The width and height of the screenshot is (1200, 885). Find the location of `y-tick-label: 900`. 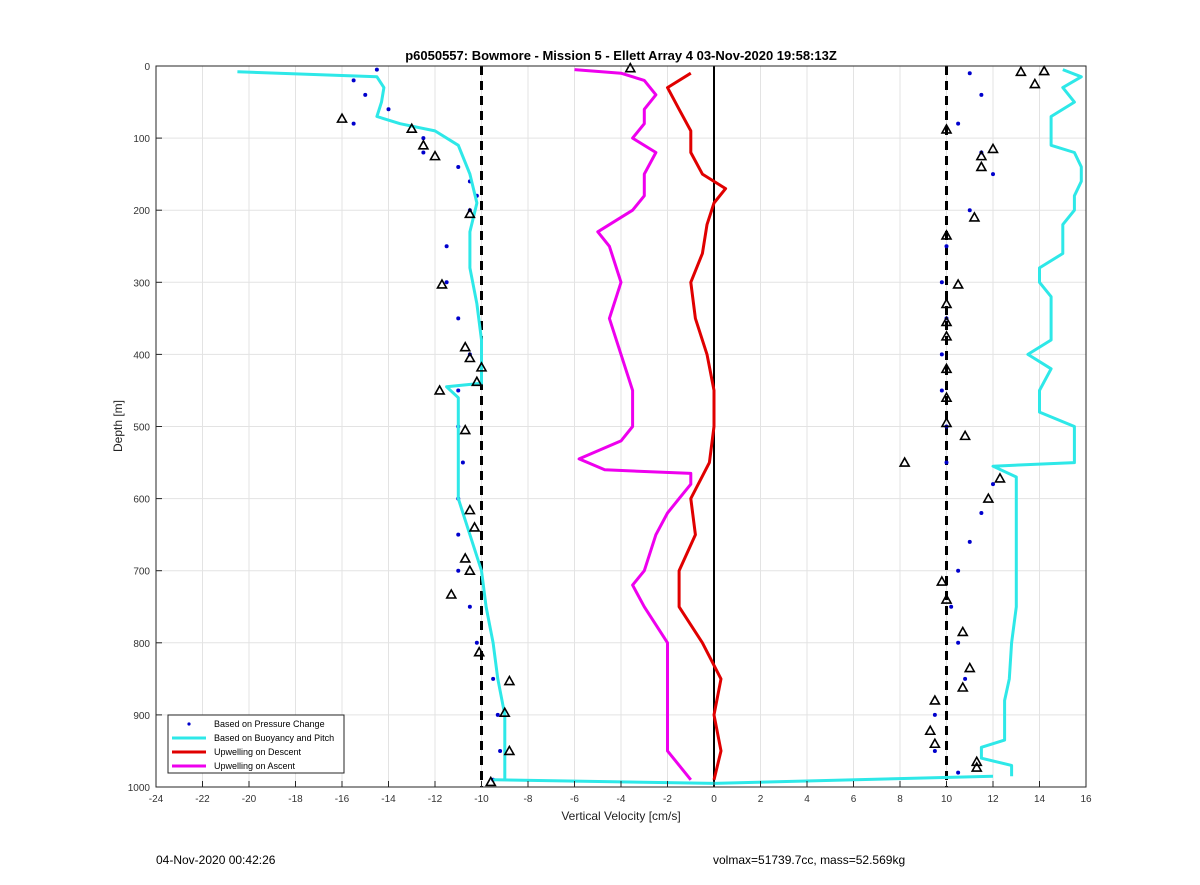

y-tick-label: 900 is located at coordinates (141, 716).